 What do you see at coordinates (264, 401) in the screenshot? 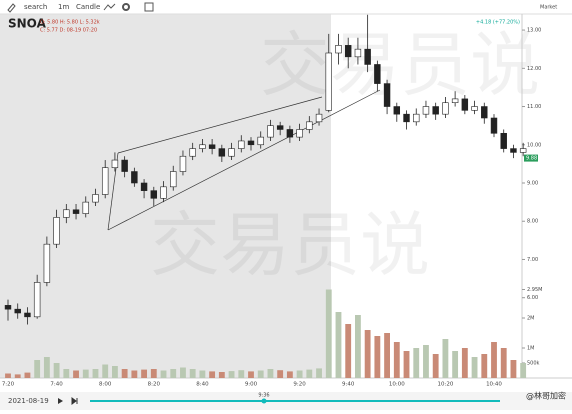
I see `slider-handle` at bounding box center [264, 401].